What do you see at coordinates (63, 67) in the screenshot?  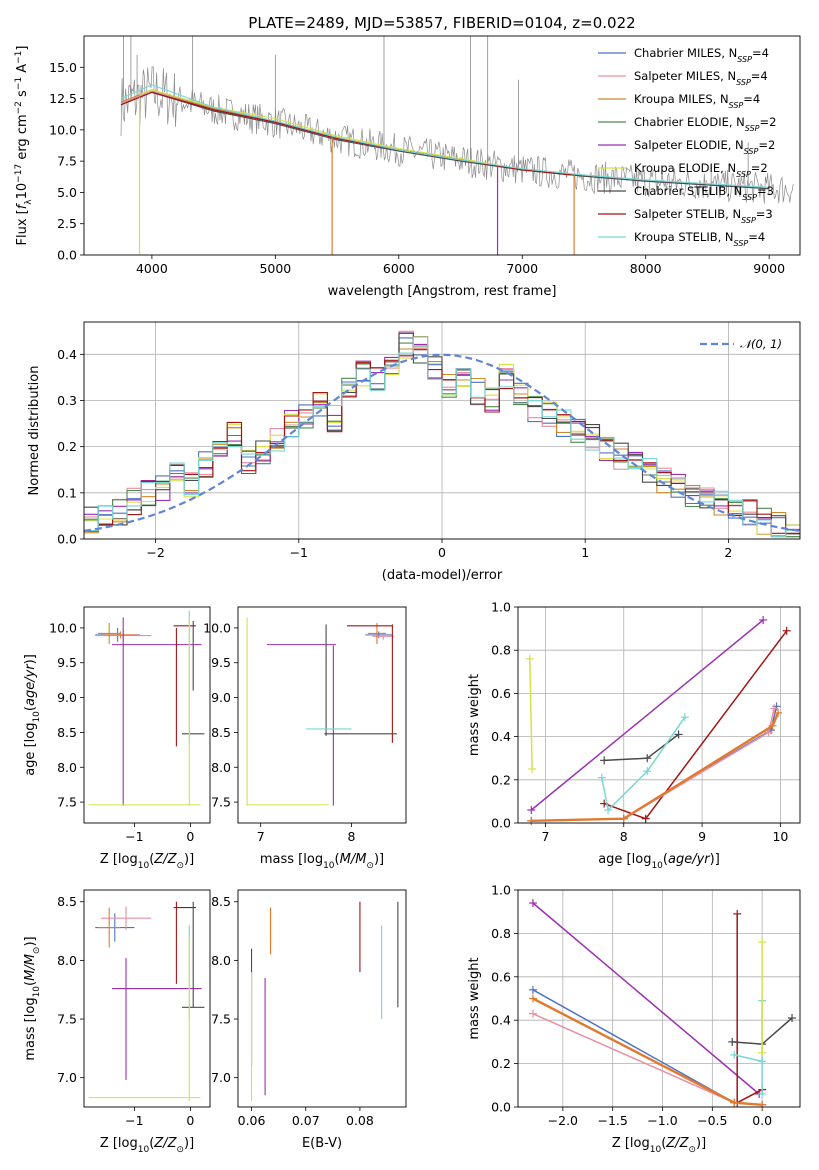 I see `y-tick-label: 15.0` at bounding box center [63, 67].